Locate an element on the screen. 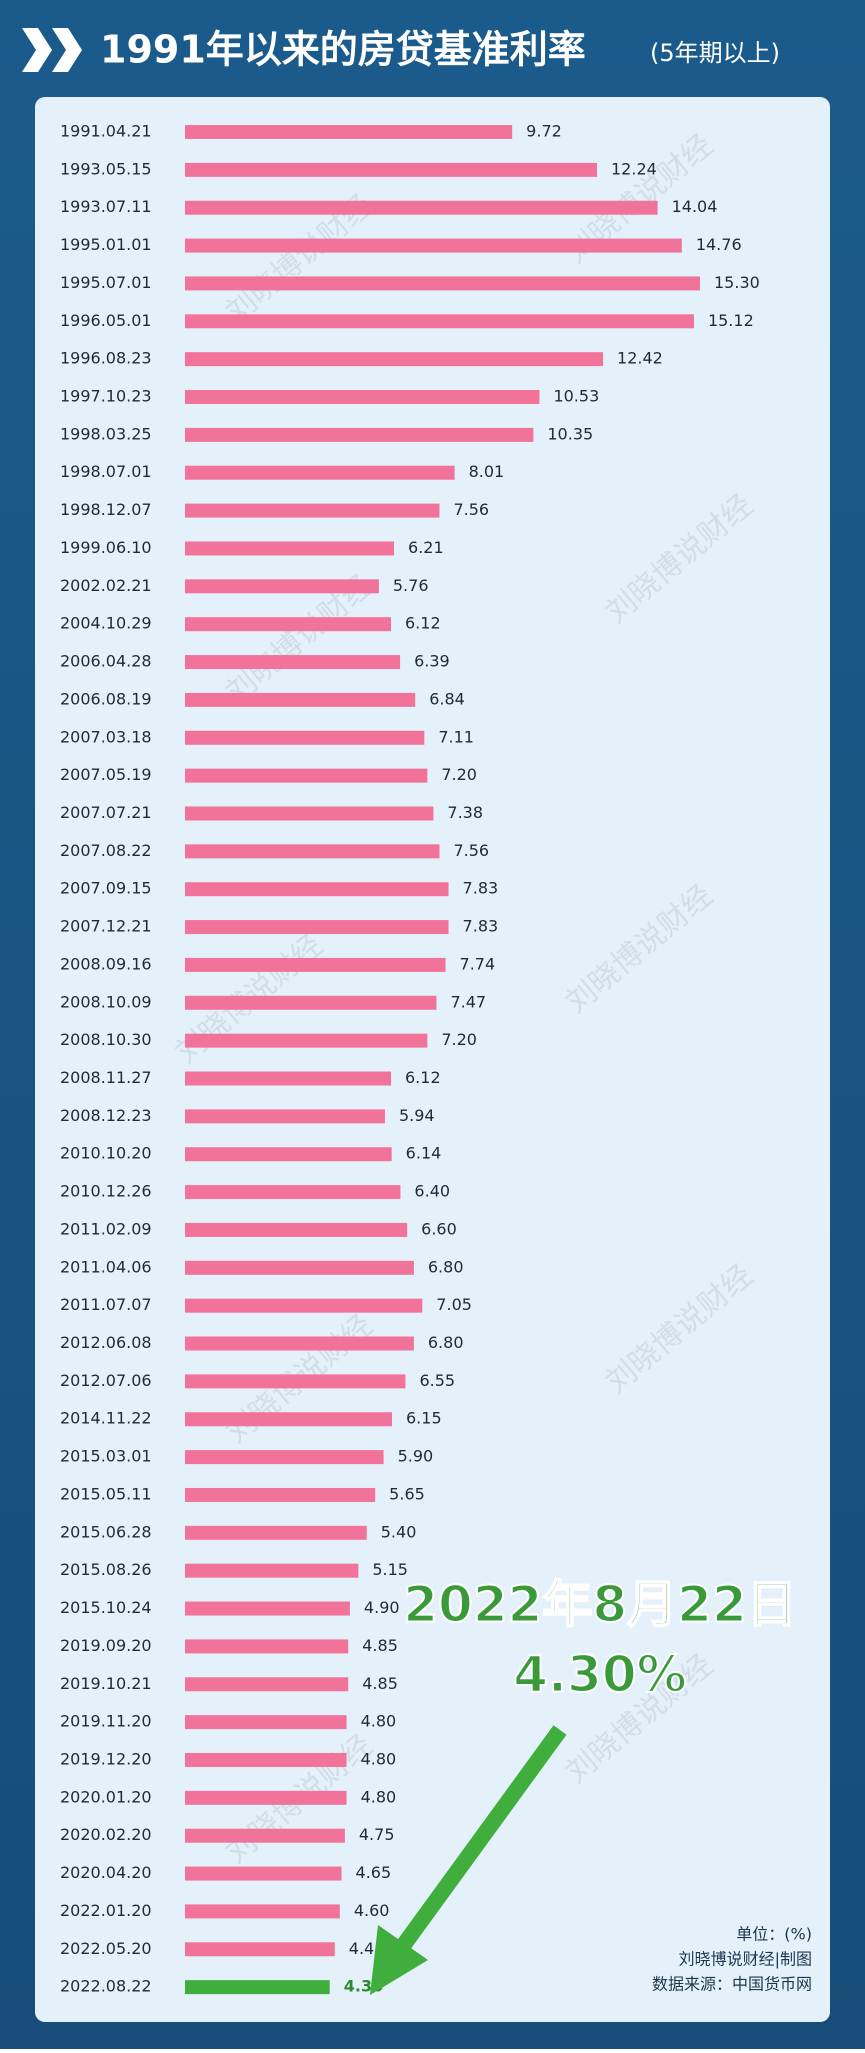 This screenshot has height=2053, width=865. value-label: 7.11 is located at coordinates (456, 736).